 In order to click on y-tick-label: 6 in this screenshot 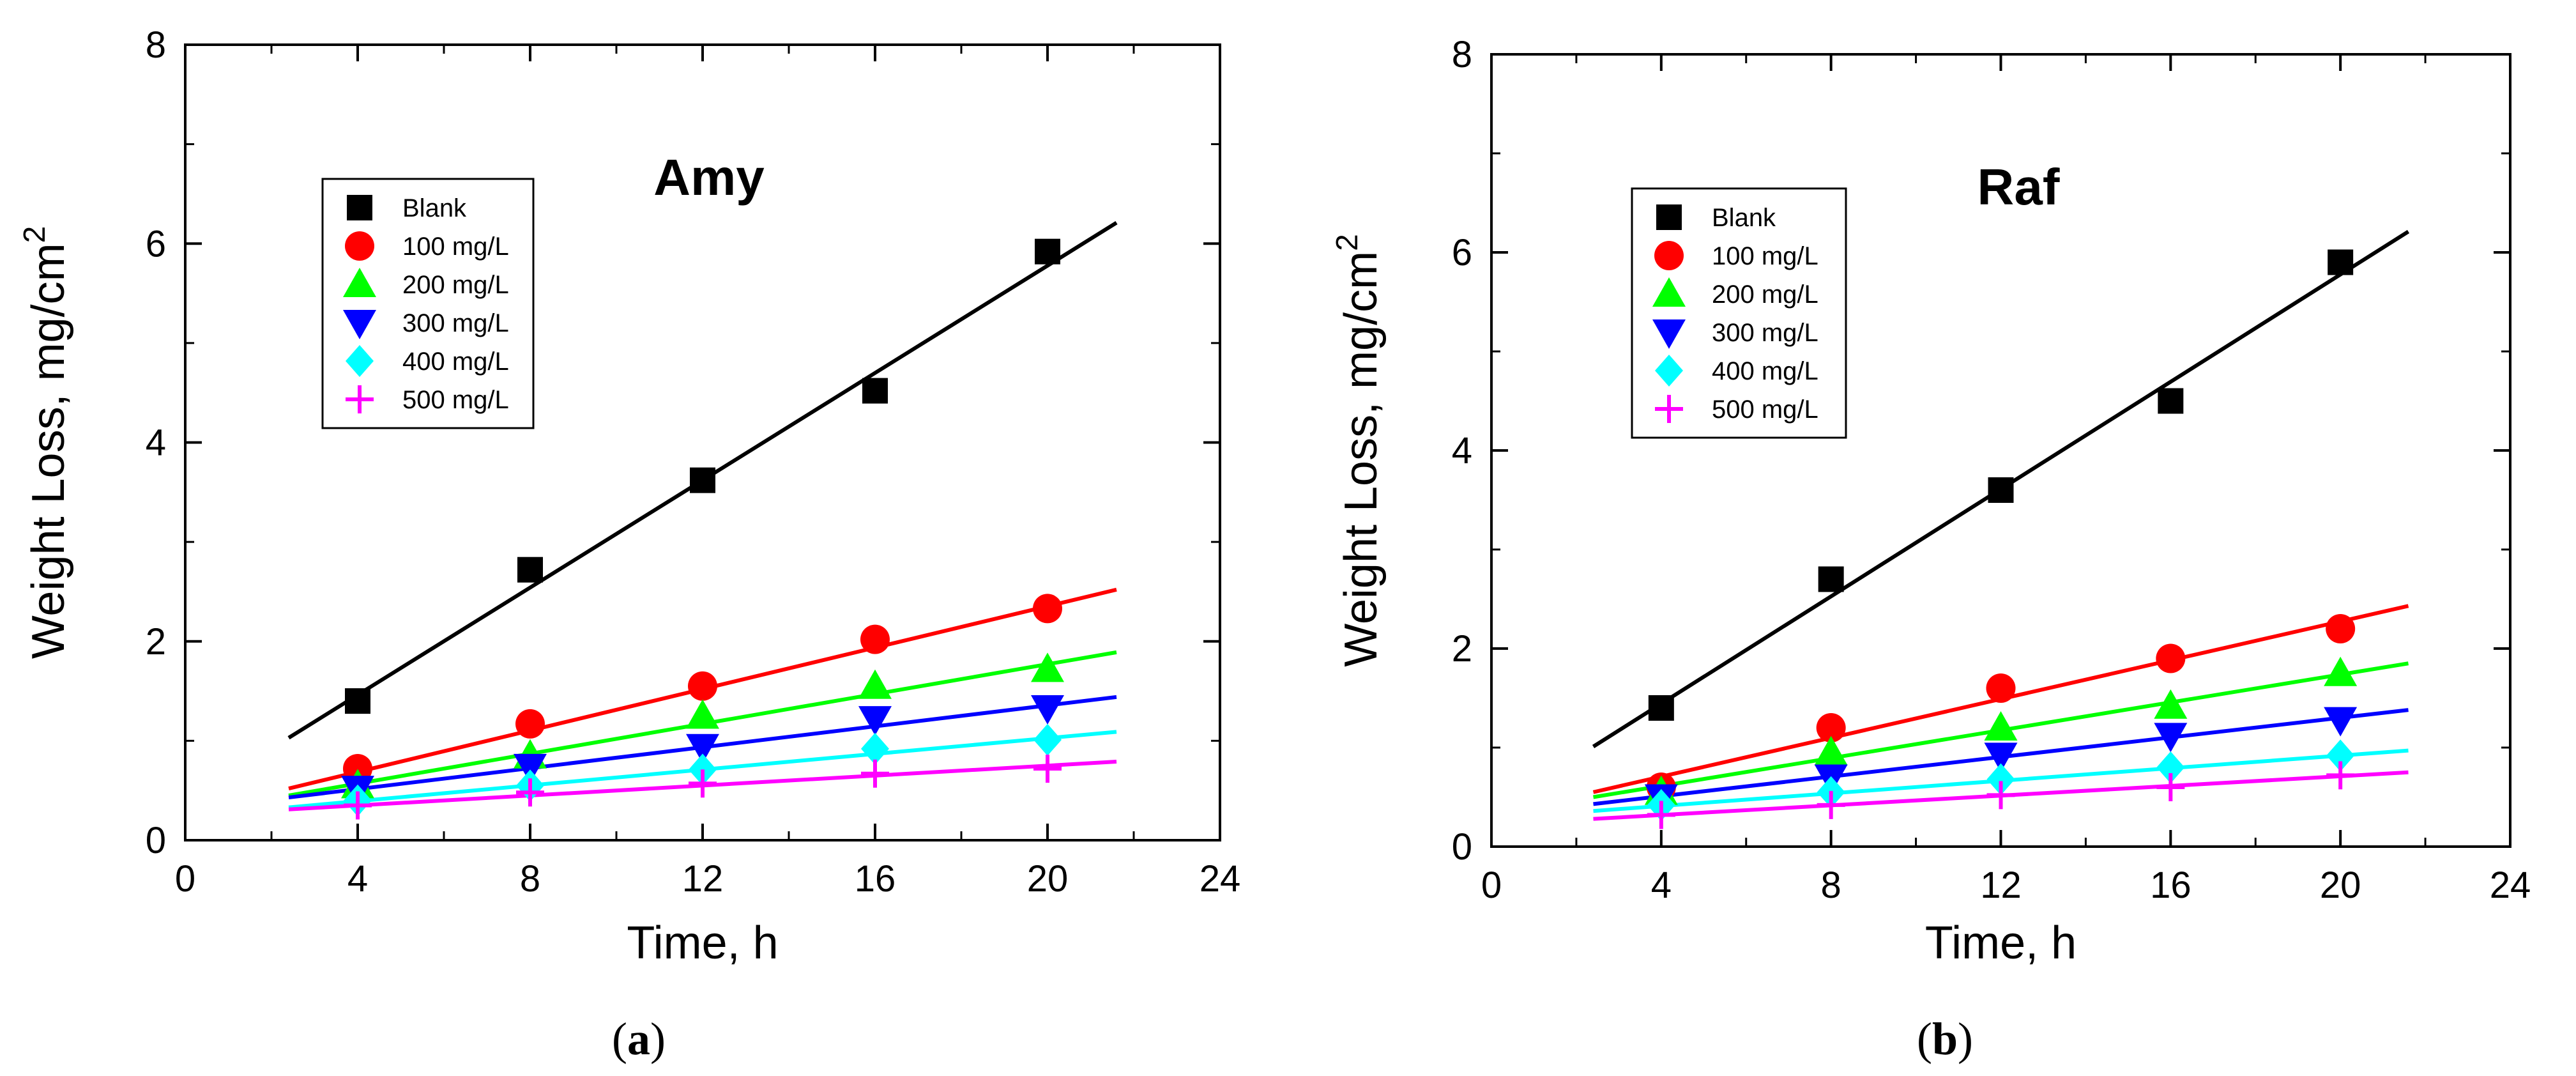, I will do `click(156, 244)`.